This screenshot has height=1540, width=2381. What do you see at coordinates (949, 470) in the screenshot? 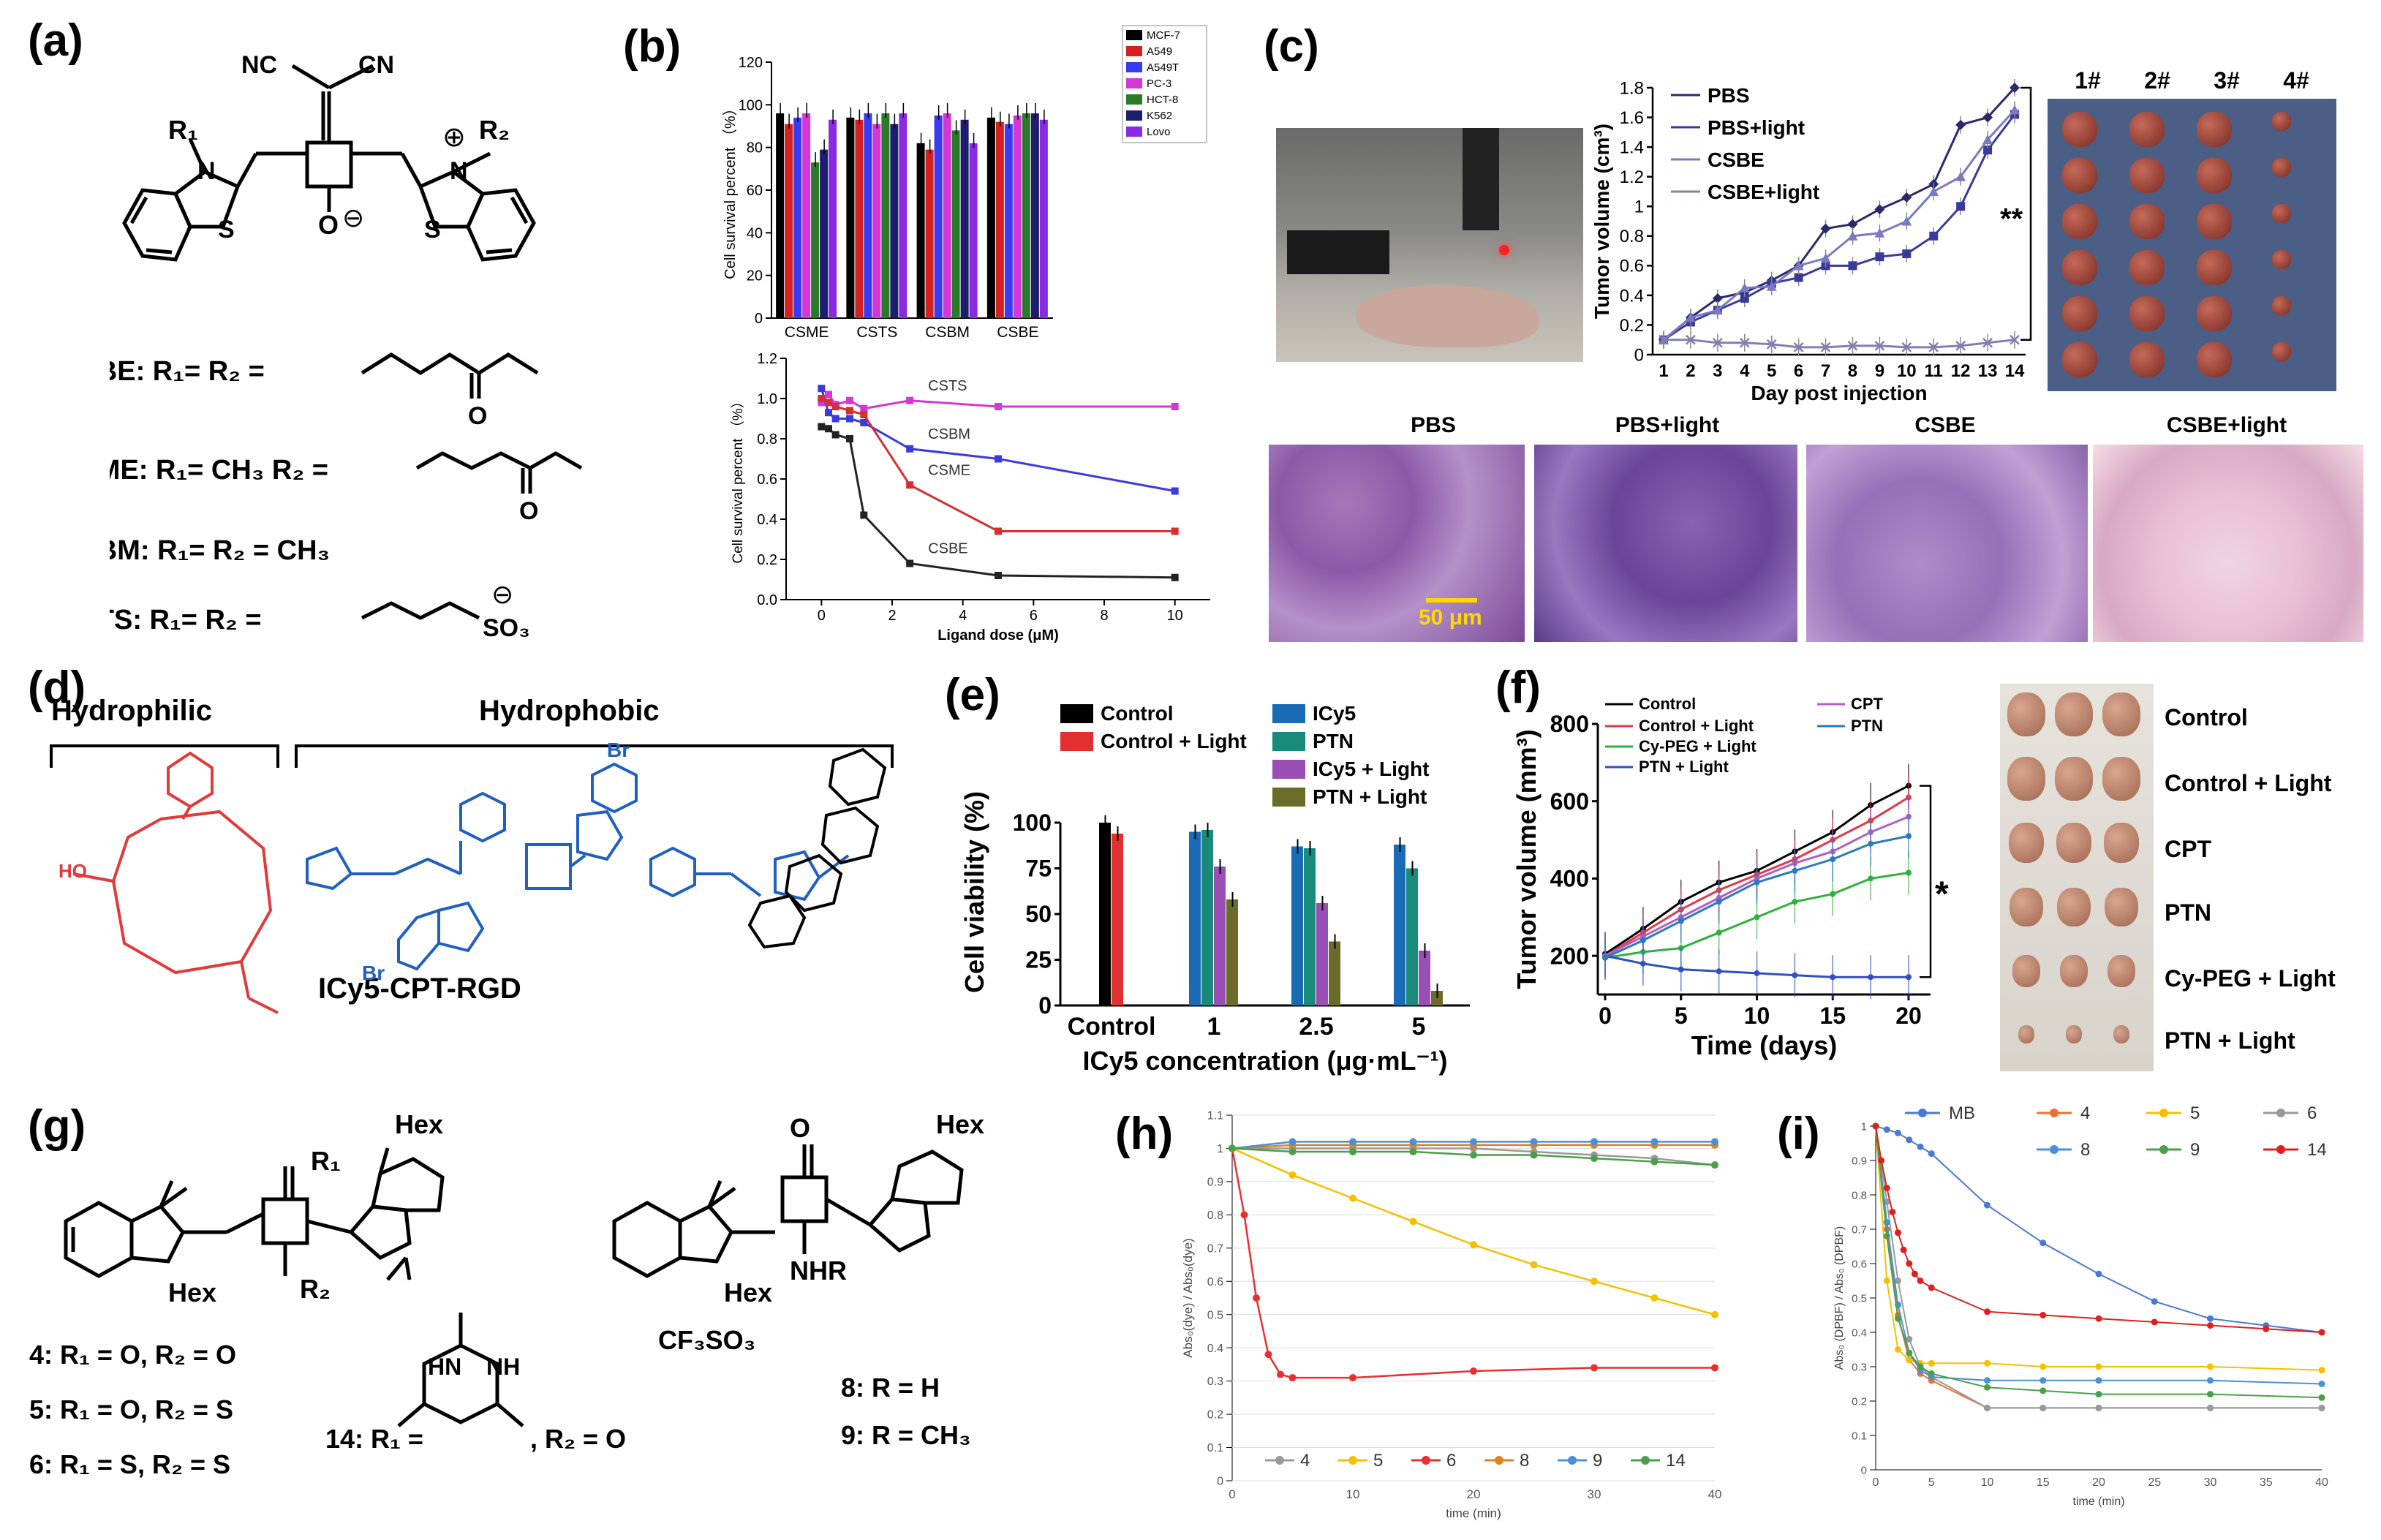
I see `series-label: CSME` at bounding box center [949, 470].